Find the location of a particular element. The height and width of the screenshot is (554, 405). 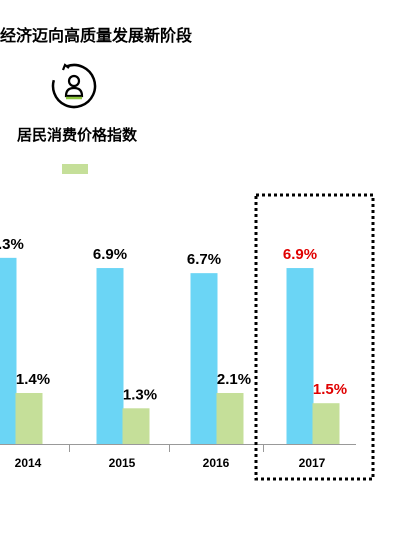

x-tick-label-2015: 2015 is located at coordinates (122, 463).